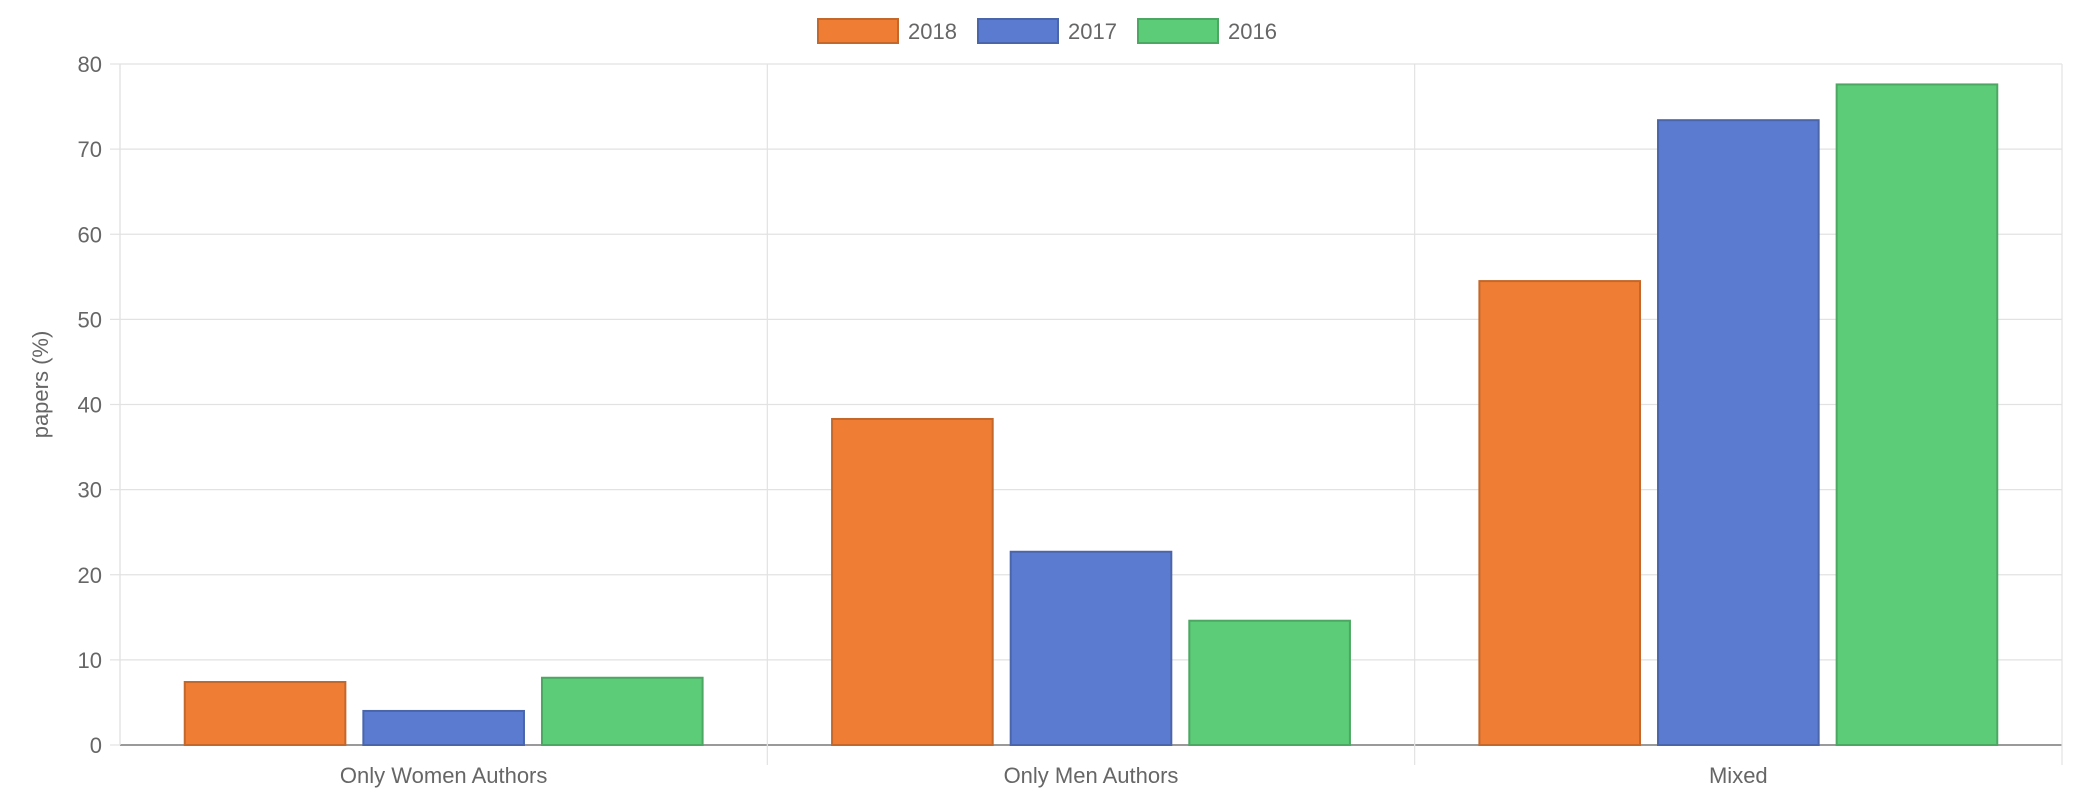 The height and width of the screenshot is (805, 2096). What do you see at coordinates (1252, 31) in the screenshot?
I see `legend-label: 2016` at bounding box center [1252, 31].